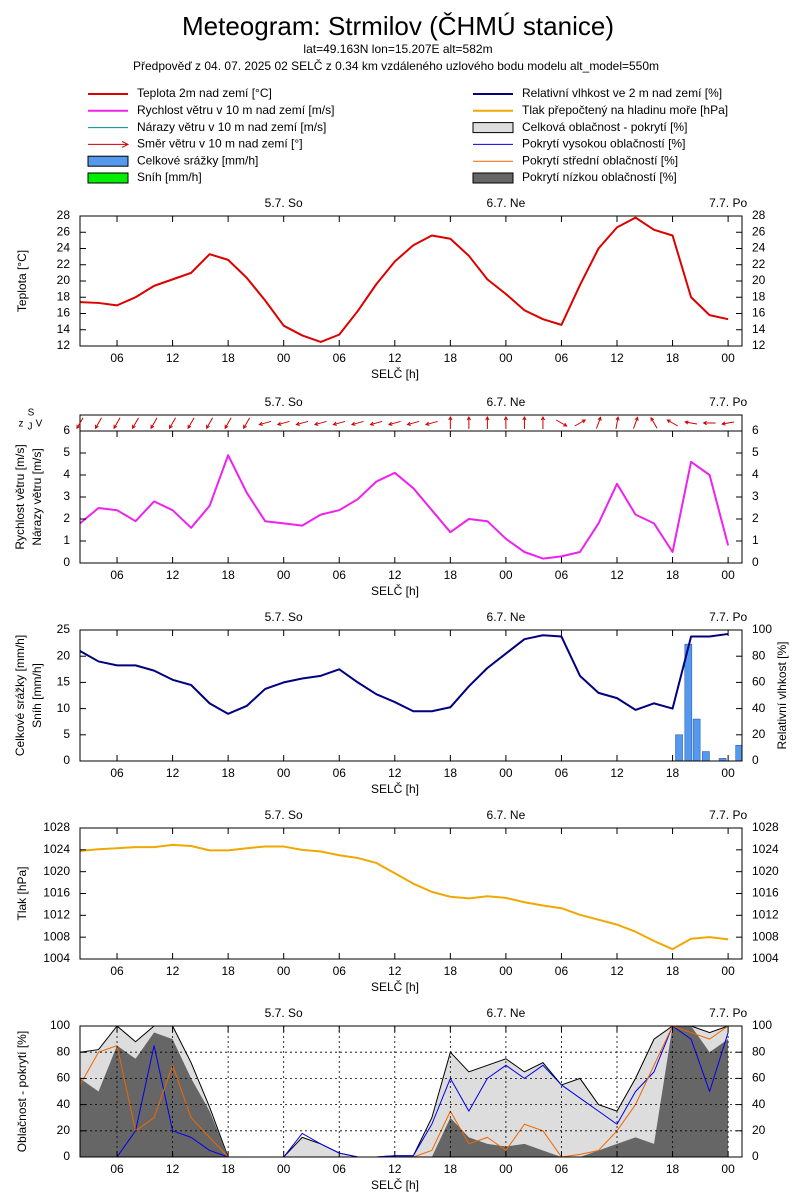 The width and height of the screenshot is (800, 1200). What do you see at coordinates (22, 893) in the screenshot?
I see `y-axis-label: Tlak [hPa]` at bounding box center [22, 893].